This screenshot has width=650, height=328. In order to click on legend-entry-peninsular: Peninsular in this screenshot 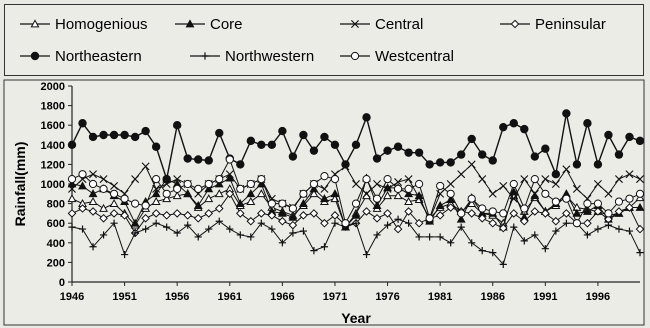, I will do `click(553, 24)`.